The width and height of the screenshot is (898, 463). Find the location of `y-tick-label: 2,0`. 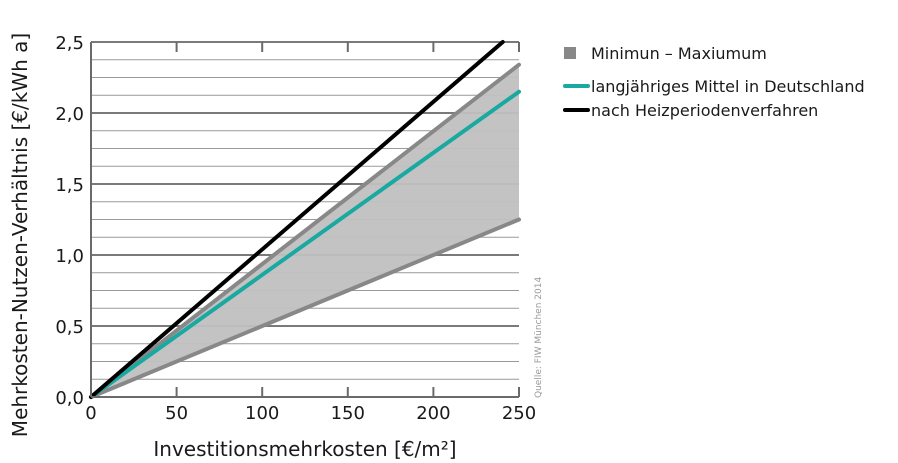

y-tick-label: 2,0 is located at coordinates (69, 114).